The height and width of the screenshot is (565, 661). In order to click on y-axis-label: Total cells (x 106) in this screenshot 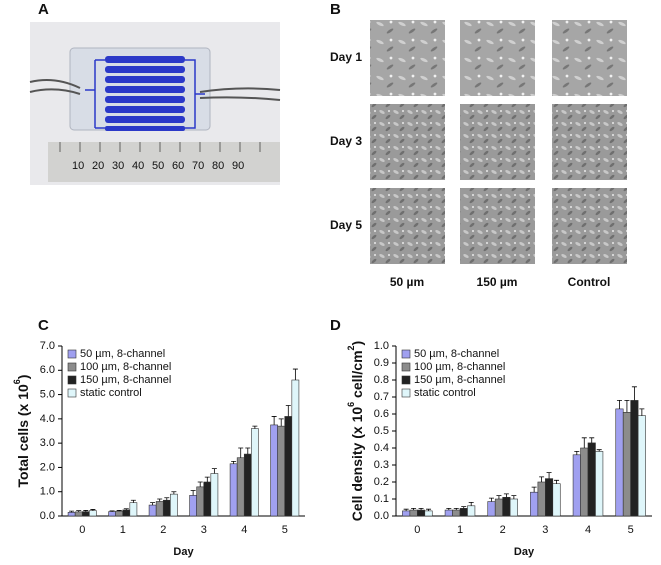, I will do `click(21, 431)`.